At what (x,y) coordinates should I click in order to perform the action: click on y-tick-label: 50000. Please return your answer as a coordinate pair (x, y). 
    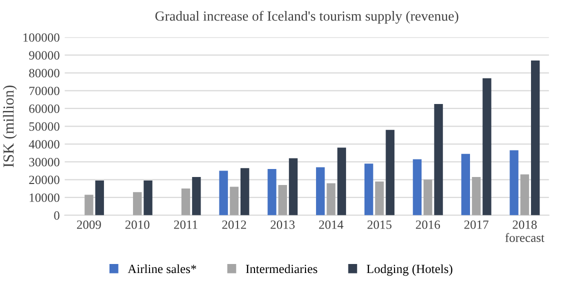
    Looking at the image, I should click on (44, 126).